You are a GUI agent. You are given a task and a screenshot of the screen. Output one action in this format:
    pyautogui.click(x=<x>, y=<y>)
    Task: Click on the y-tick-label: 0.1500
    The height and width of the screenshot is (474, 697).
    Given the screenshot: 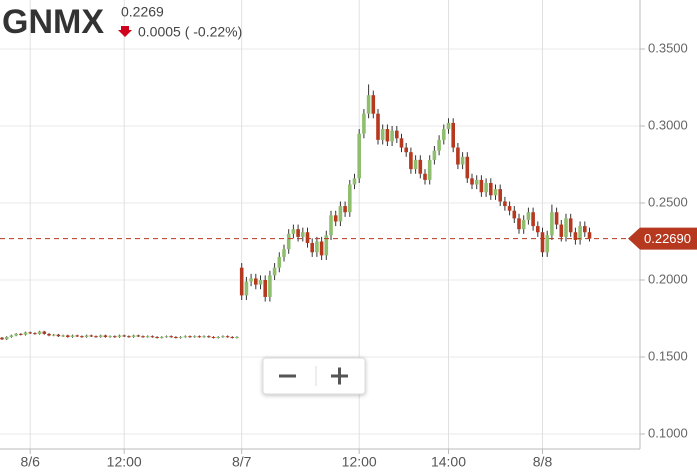 What is the action you would take?
    pyautogui.click(x=668, y=355)
    